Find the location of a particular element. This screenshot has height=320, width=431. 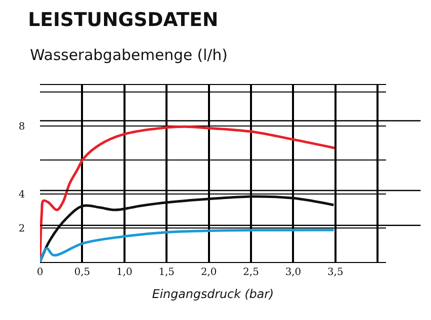

x-tick-label: 3,5 is located at coordinates (335, 272).